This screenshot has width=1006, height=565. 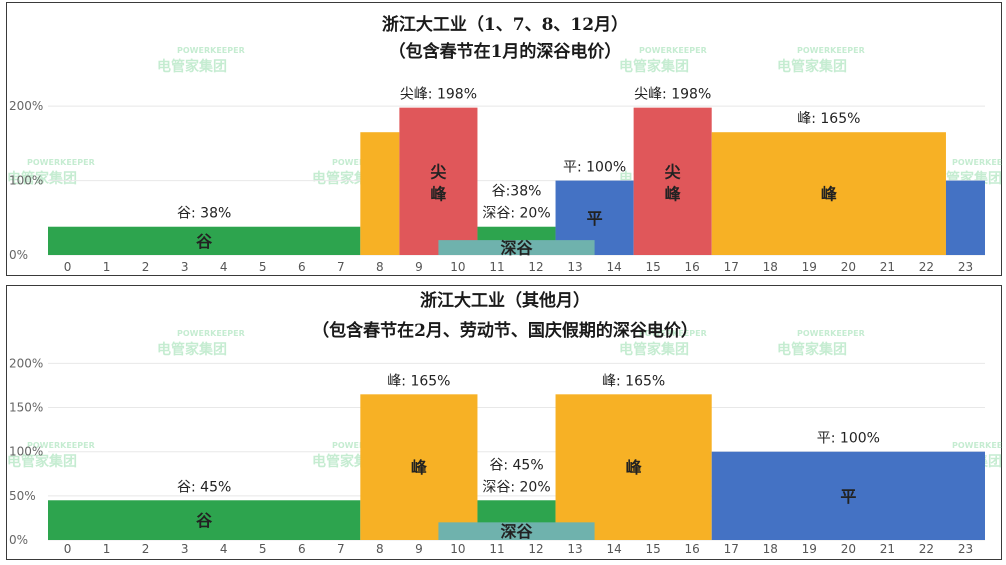 What do you see at coordinates (438, 95) in the screenshot?
I see `bar-value-label: 尖峰: 198%` at bounding box center [438, 95].